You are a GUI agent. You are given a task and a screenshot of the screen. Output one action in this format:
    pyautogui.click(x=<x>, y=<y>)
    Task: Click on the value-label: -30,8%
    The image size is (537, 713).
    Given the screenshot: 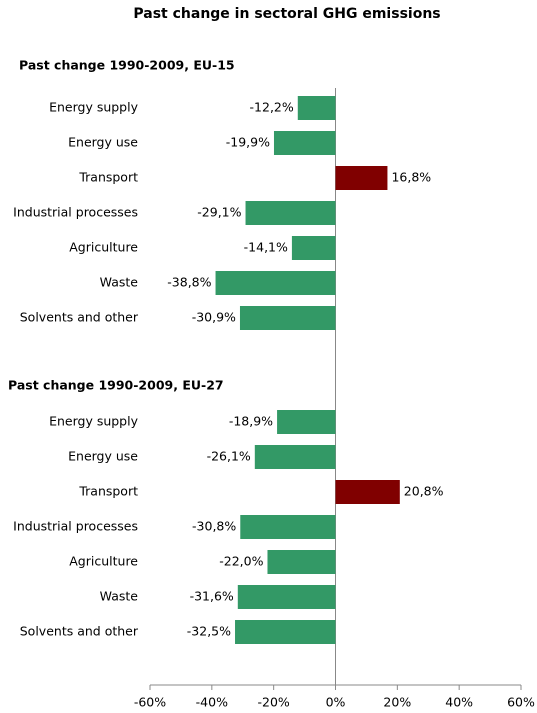 What is the action you would take?
    pyautogui.click(x=214, y=526)
    